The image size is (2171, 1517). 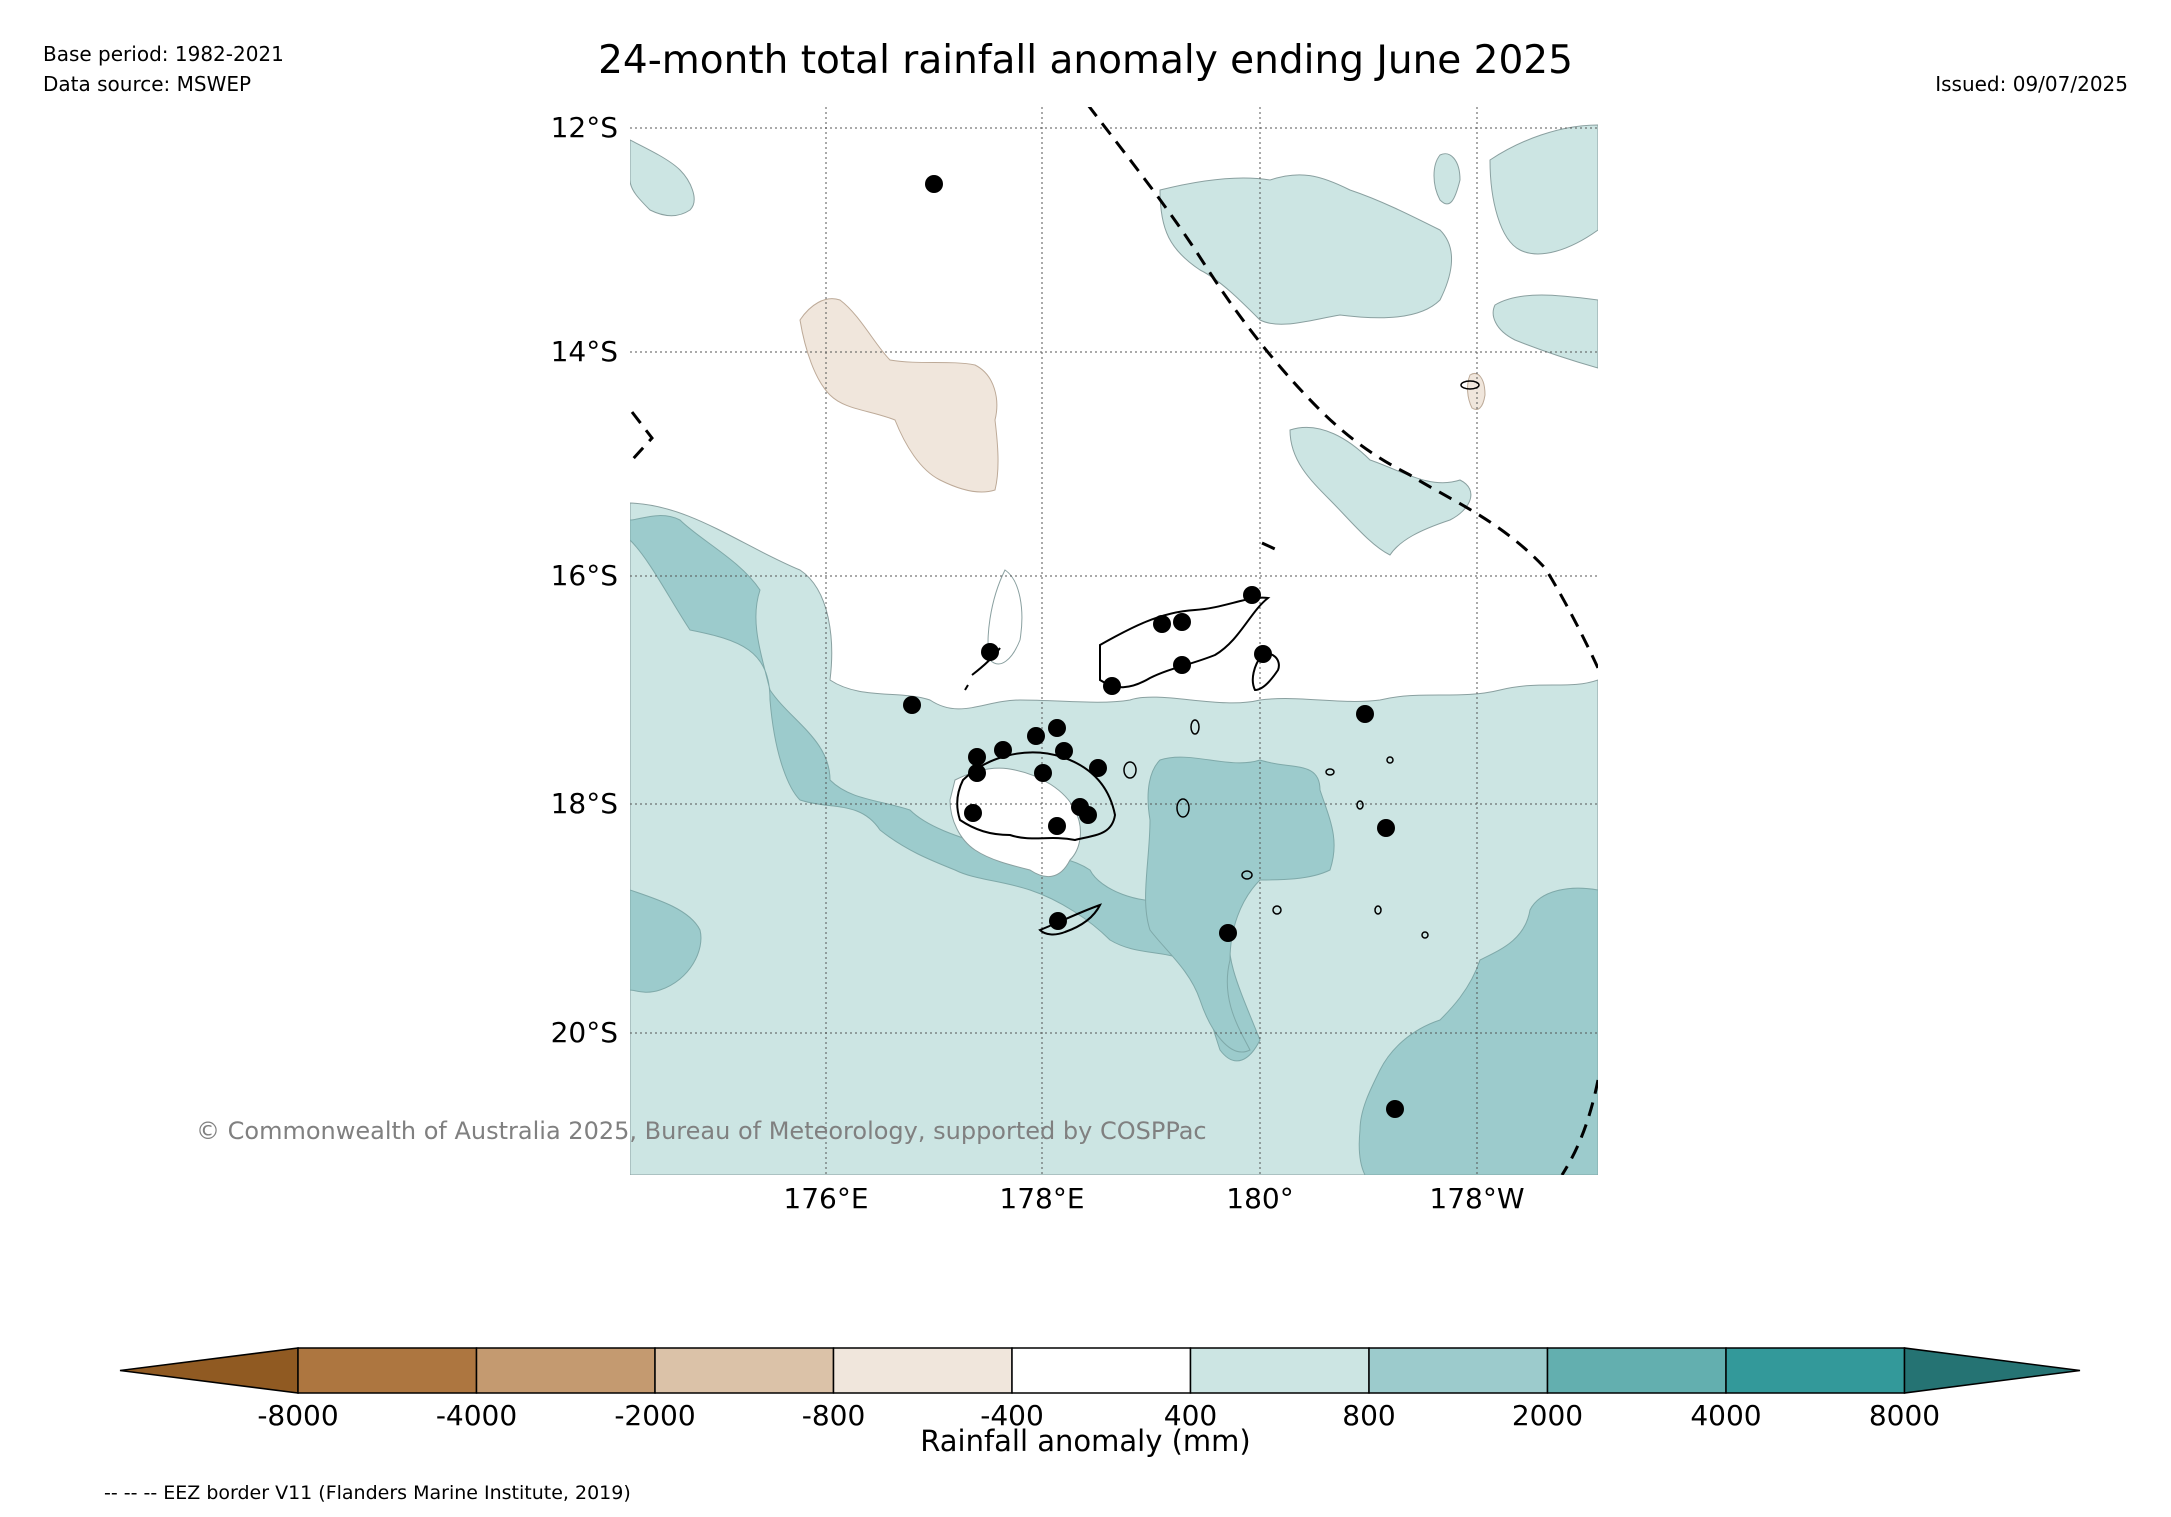 I want to click on anomaly-zone-neutral-north-channel, so click(x=1005, y=617).